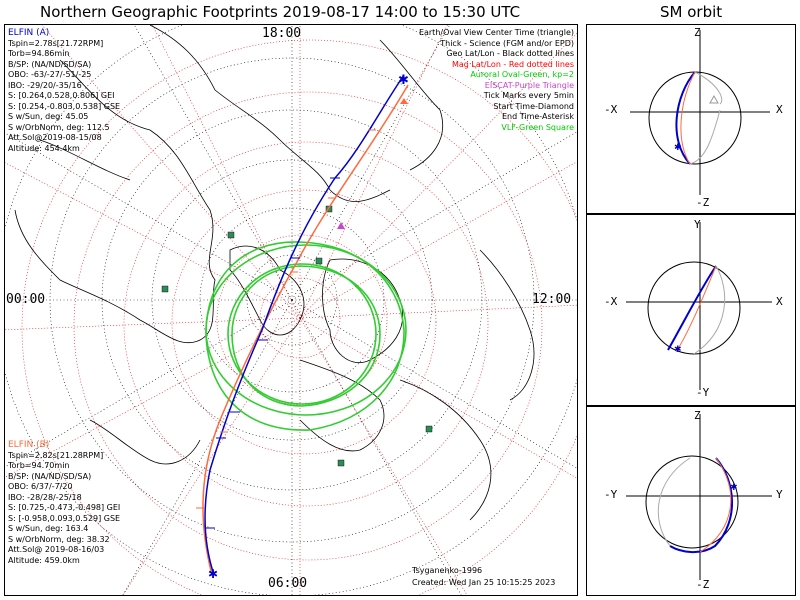 This screenshot has height=600, width=800. Describe the element at coordinates (703, 584) in the screenshot. I see `sm-p3-bottom: -Z` at that location.